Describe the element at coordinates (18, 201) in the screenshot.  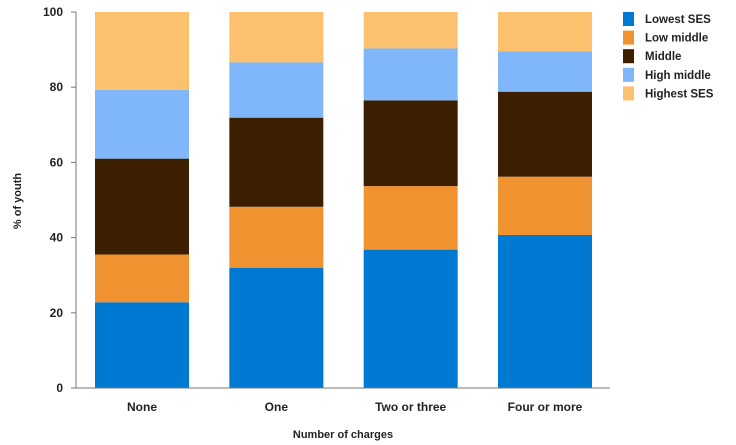
I see `y-axis-title: % of youth` at that location.